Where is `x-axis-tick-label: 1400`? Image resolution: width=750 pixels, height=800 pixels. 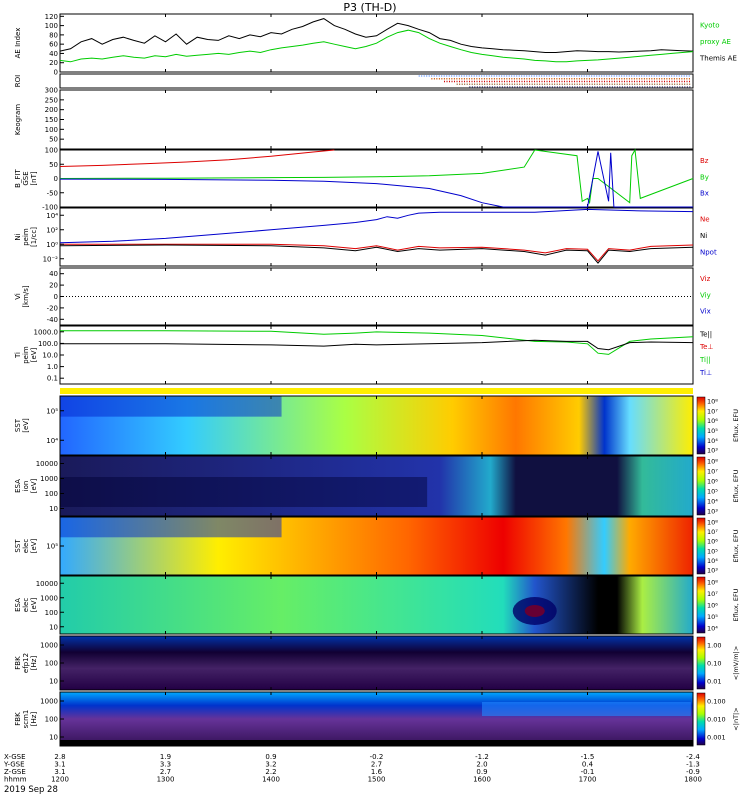 x-axis-tick-label: 1400 is located at coordinates (271, 780).